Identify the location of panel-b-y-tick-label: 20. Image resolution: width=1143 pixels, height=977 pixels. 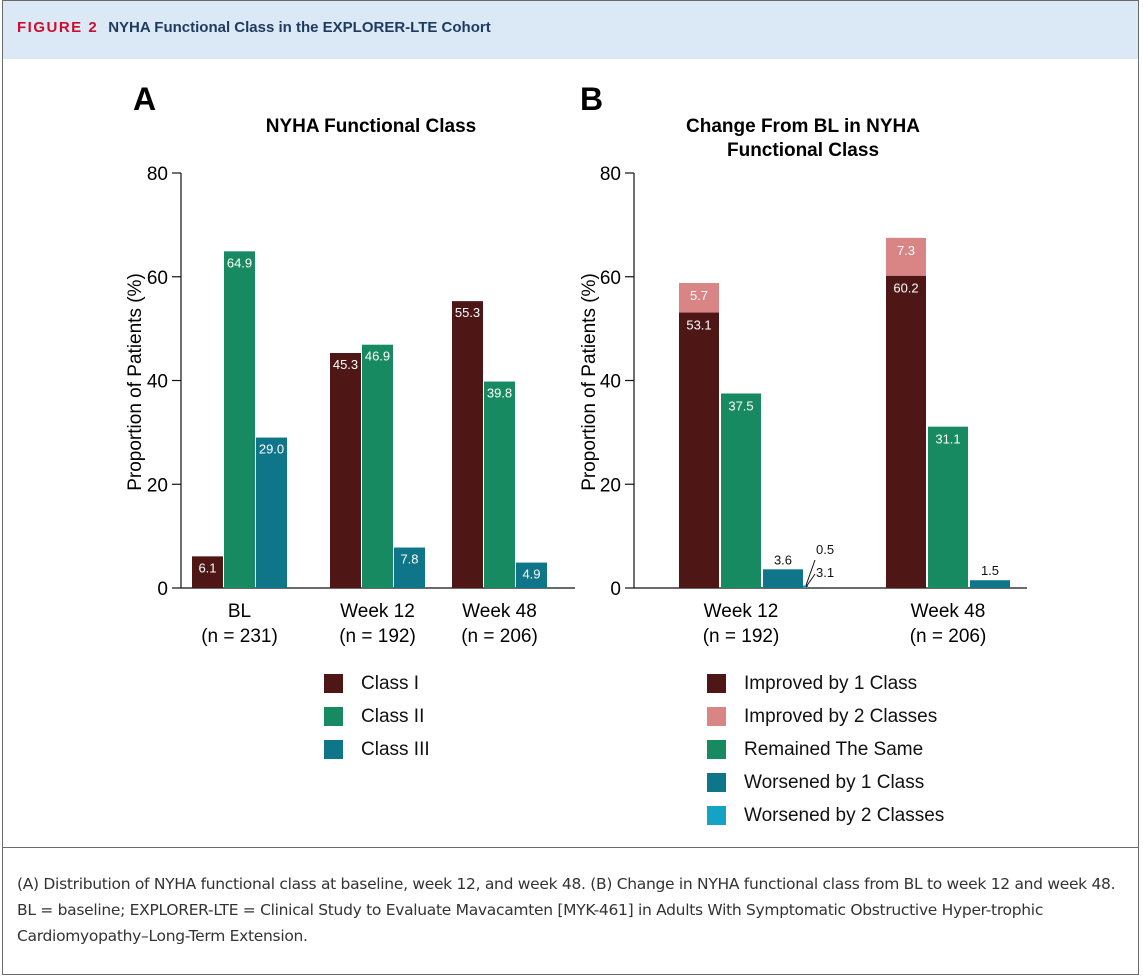
(610, 485).